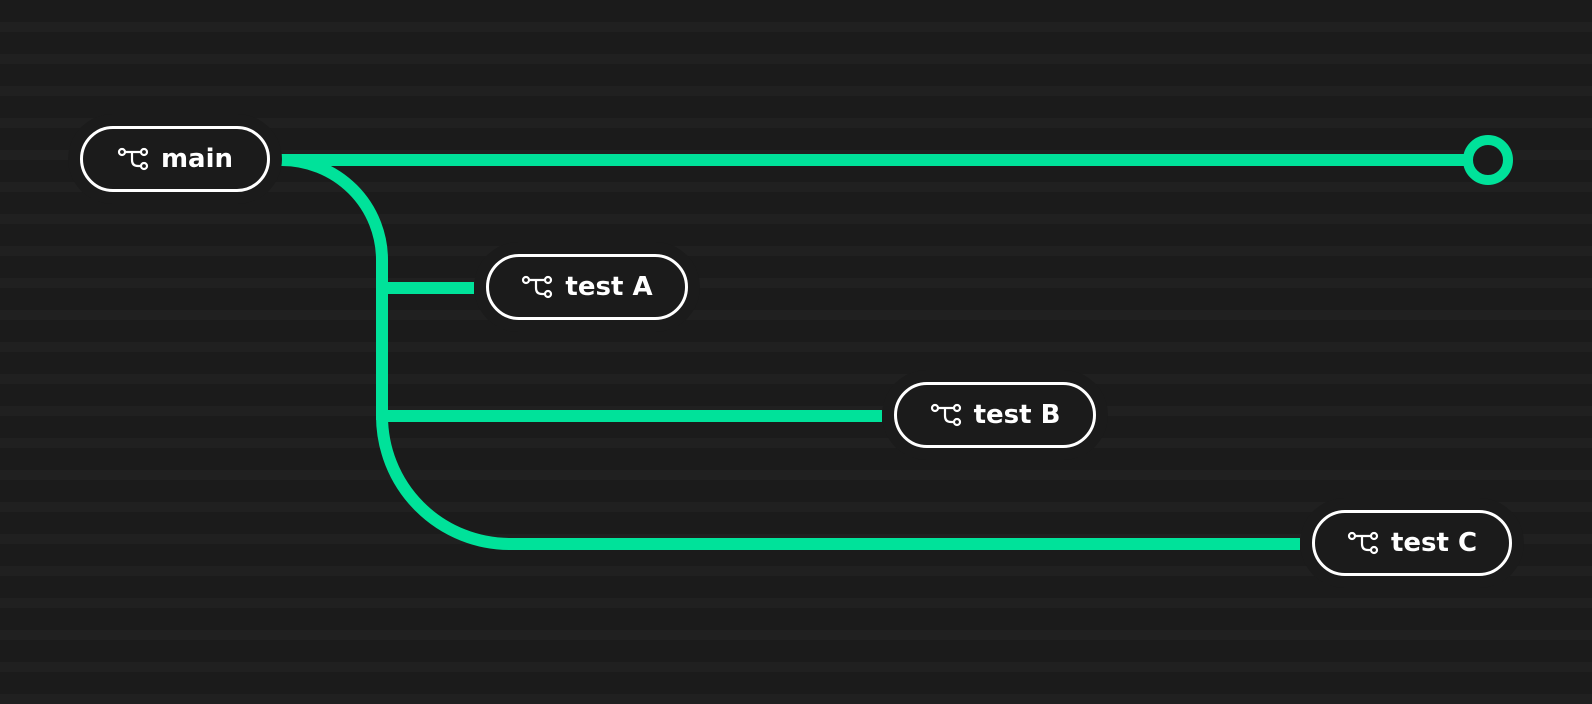 Image resolution: width=1592 pixels, height=704 pixels. I want to click on branch-pill-test-a: test A, so click(587, 287).